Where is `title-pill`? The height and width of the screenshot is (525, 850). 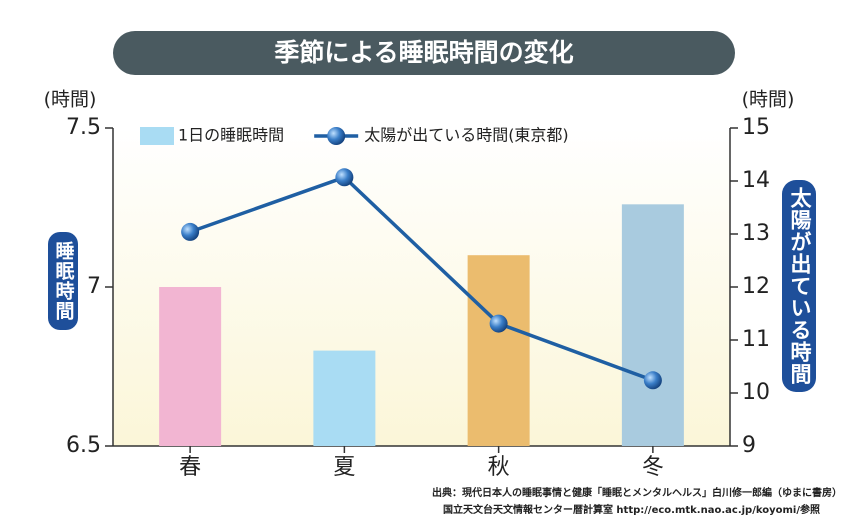 title-pill is located at coordinates (424, 53).